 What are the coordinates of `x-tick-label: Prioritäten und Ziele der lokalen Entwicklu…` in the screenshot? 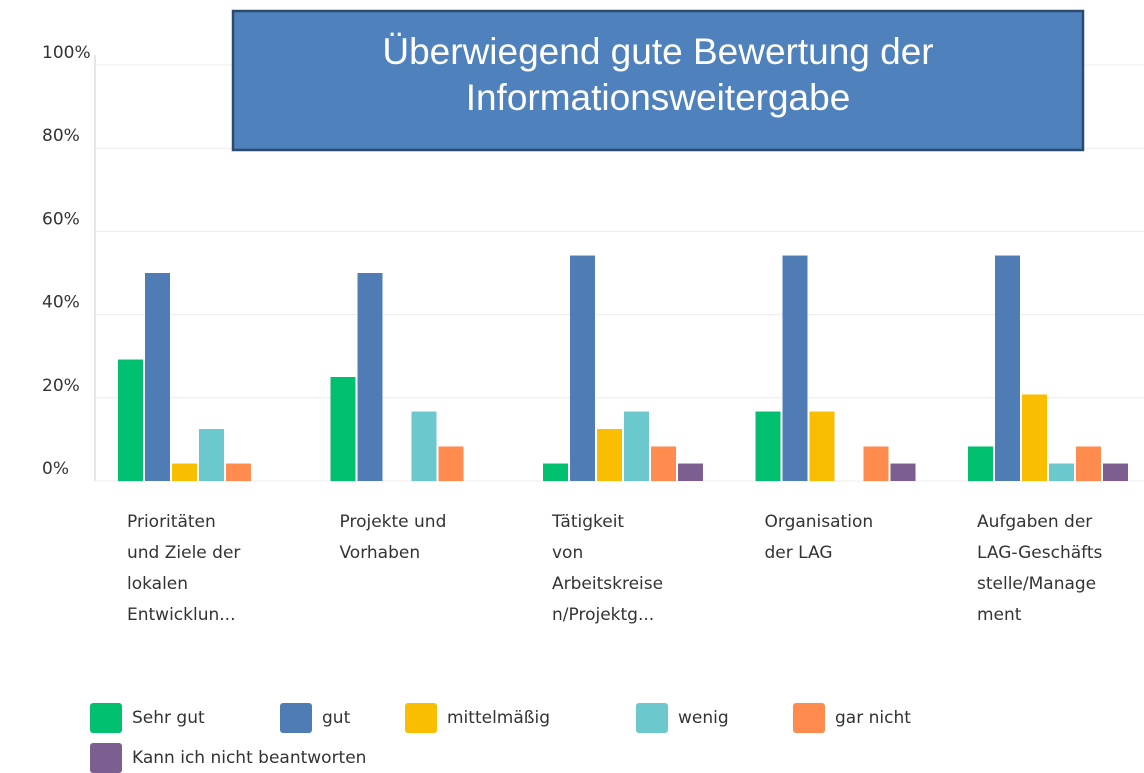 It's located at (183, 568).